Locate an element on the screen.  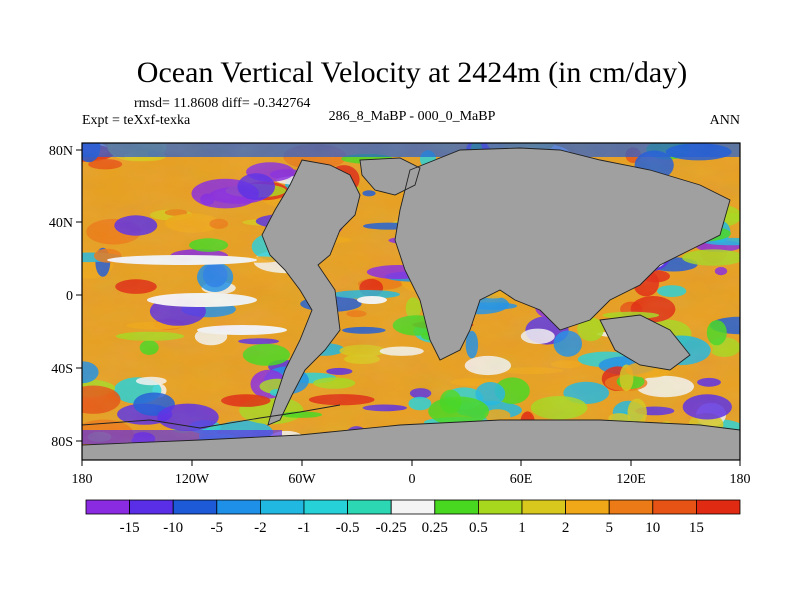
lon-tick-label: 120E is located at coordinates (631, 479).